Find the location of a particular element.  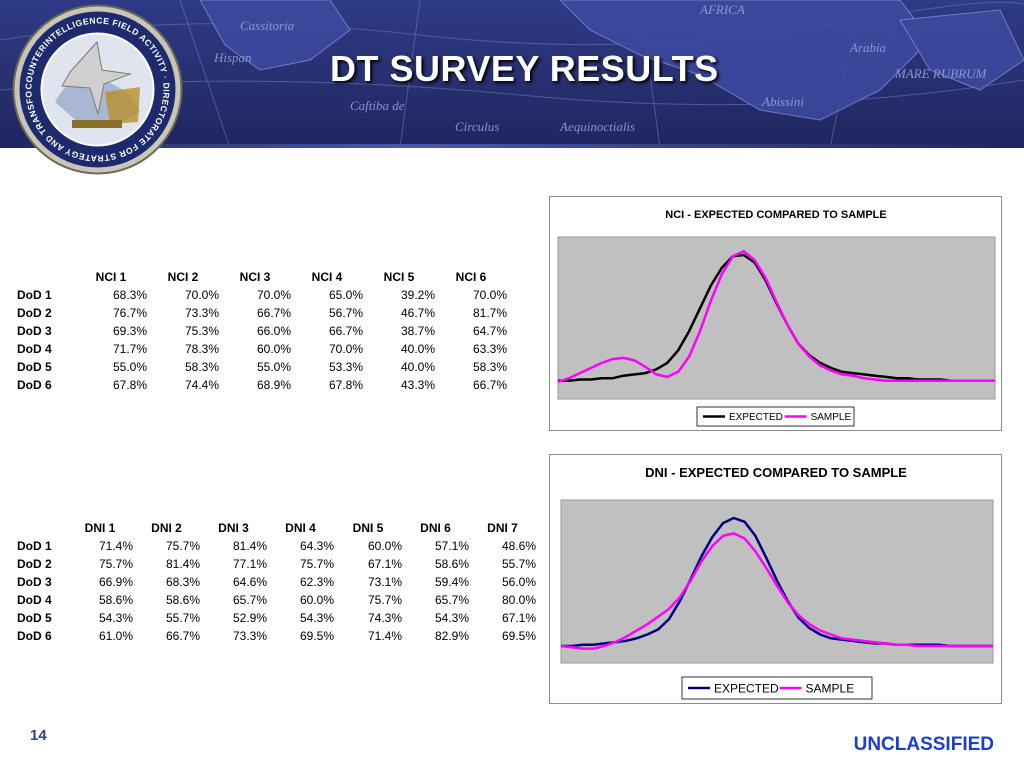

table-row: DoD 1 71.4% 75.7% 81.4% 64.3% 60.0% 57.1% 48.6% is located at coordinates (276, 546).